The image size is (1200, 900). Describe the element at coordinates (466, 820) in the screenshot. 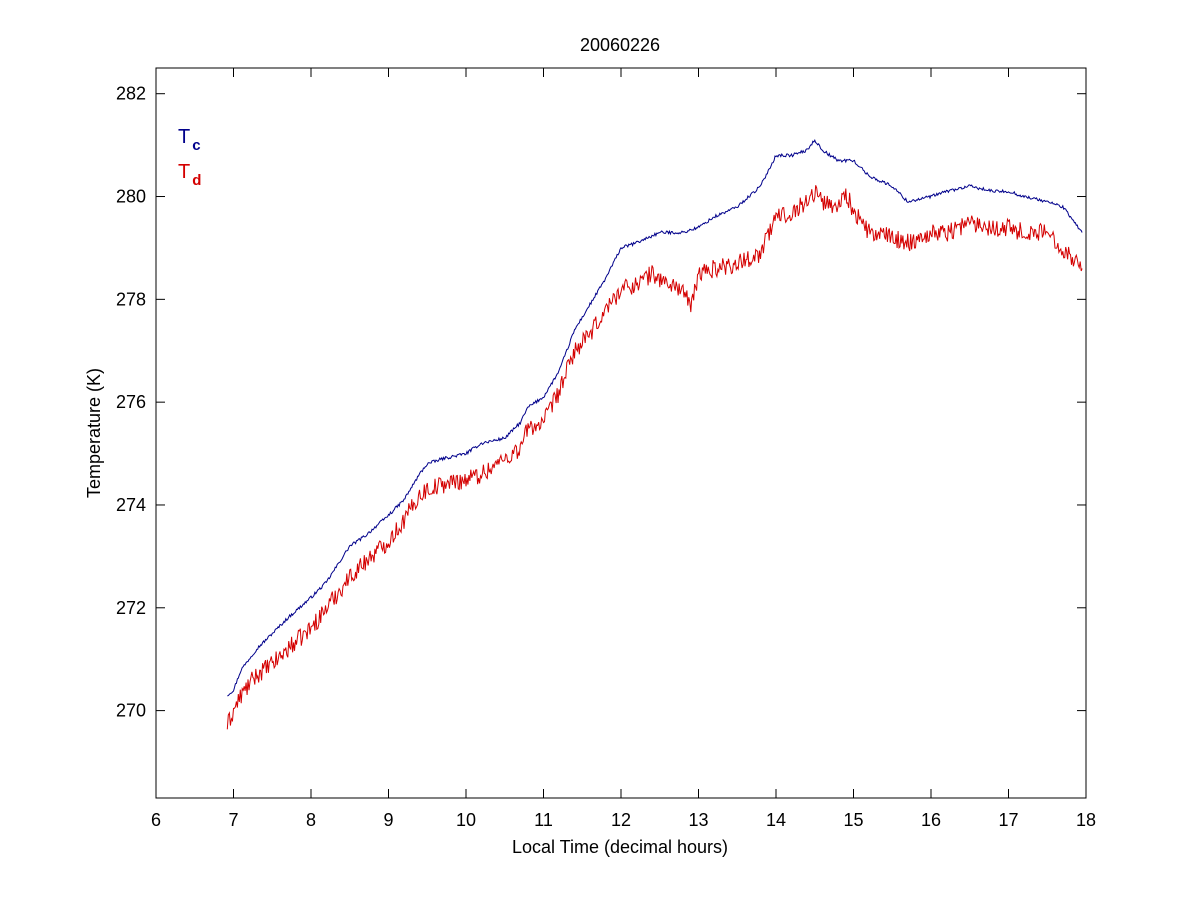

I see `x-tick-label: 10` at that location.